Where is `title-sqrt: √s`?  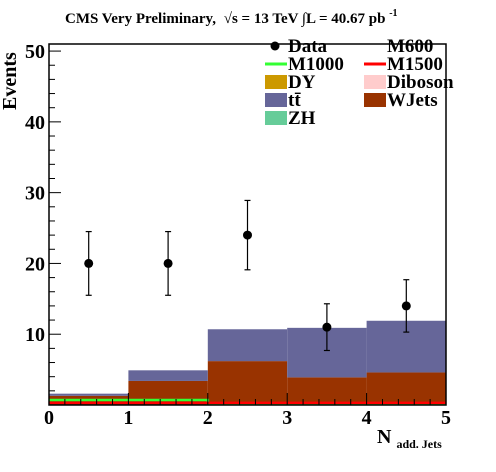 title-sqrt: √s is located at coordinates (231, 19).